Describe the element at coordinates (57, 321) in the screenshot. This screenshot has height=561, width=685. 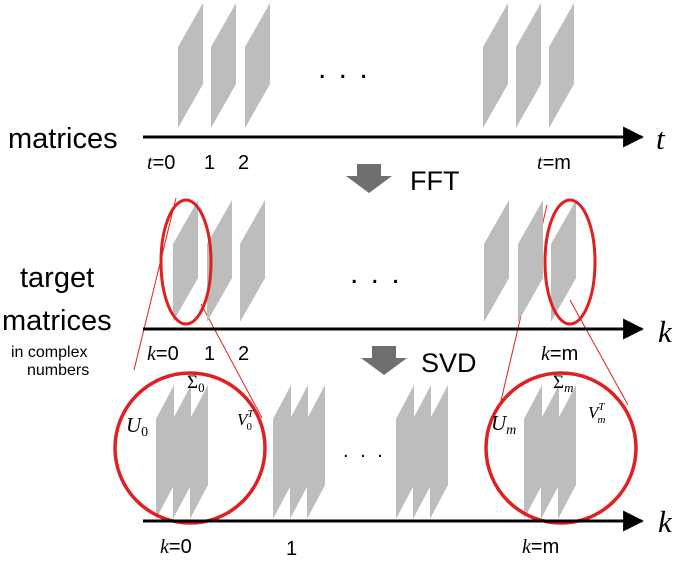
I see `row2-label-matrices: matrices` at that location.